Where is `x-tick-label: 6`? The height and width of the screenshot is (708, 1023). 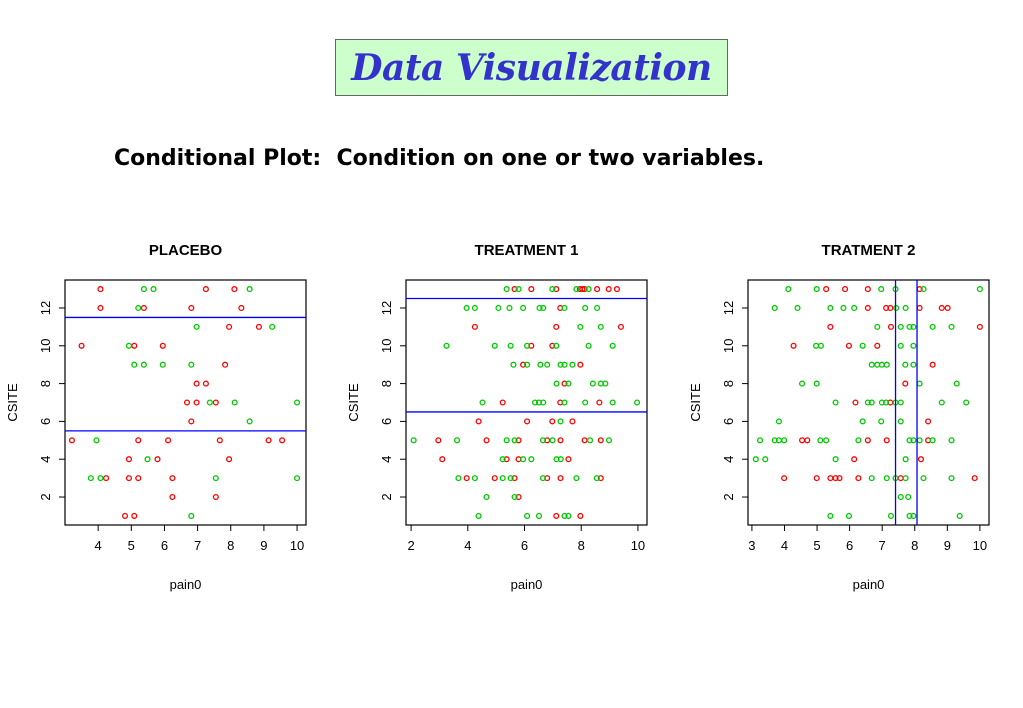 x-tick-label: 6 is located at coordinates (164, 545).